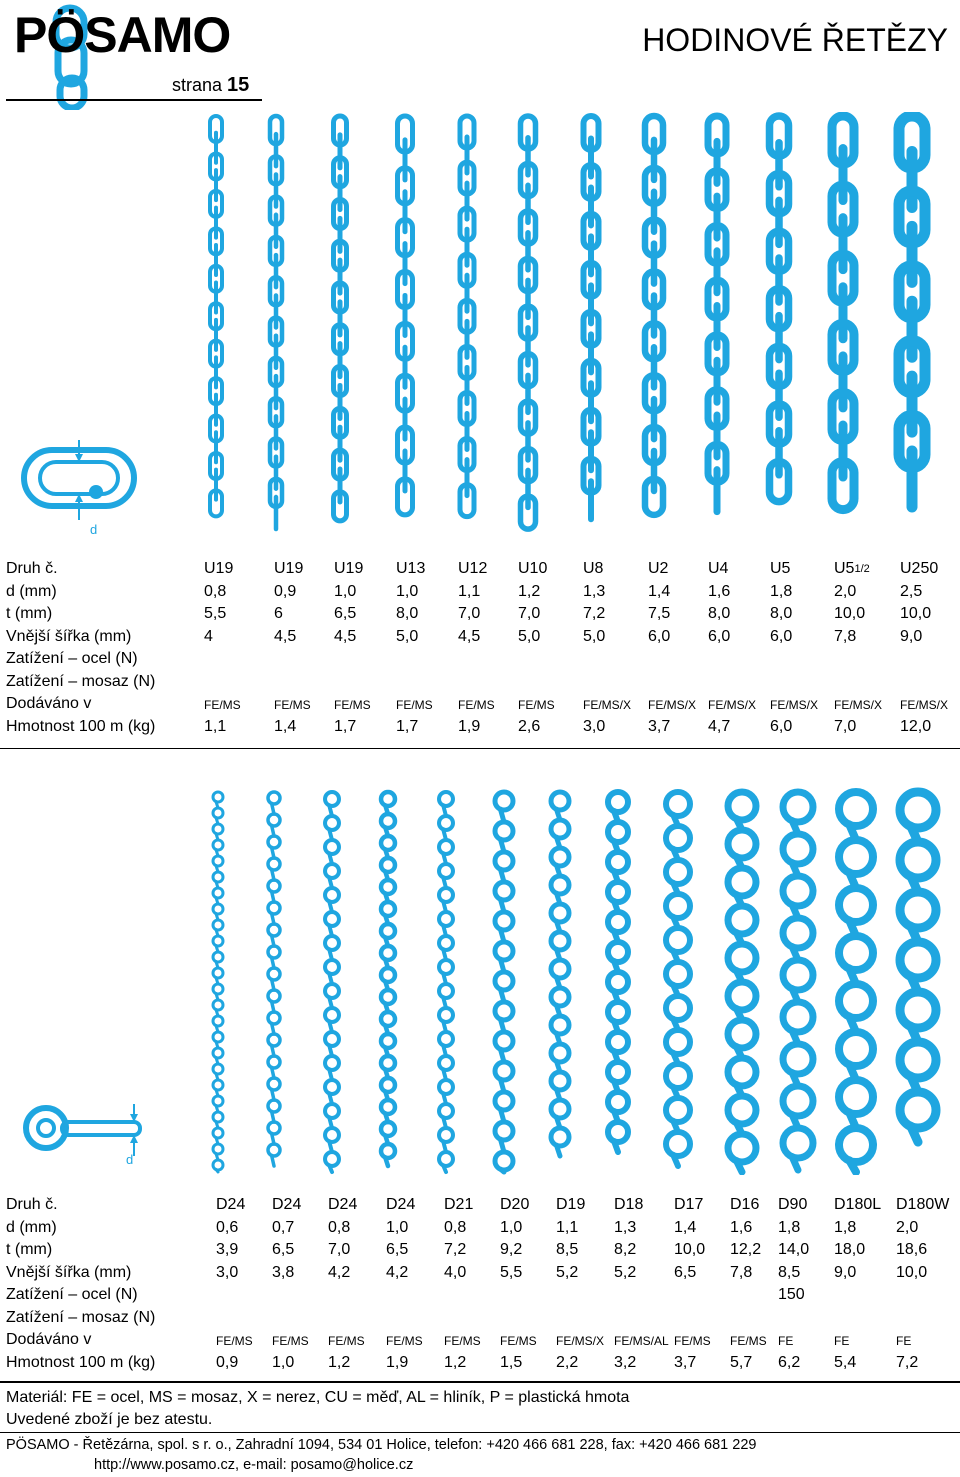  I want to click on hook-link-icon, so click(82, 1130).